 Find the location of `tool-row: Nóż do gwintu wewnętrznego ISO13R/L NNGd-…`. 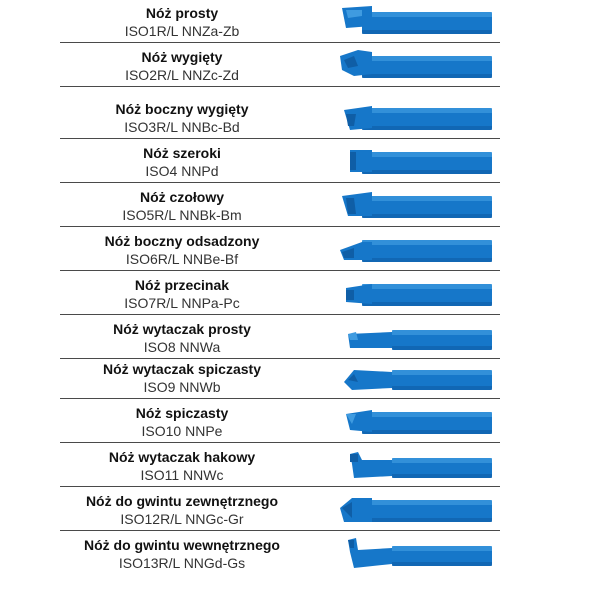

tool-row: Nóż do gwintu wewnętrznego ISO13R/L NNGd-… is located at coordinates (280, 553).